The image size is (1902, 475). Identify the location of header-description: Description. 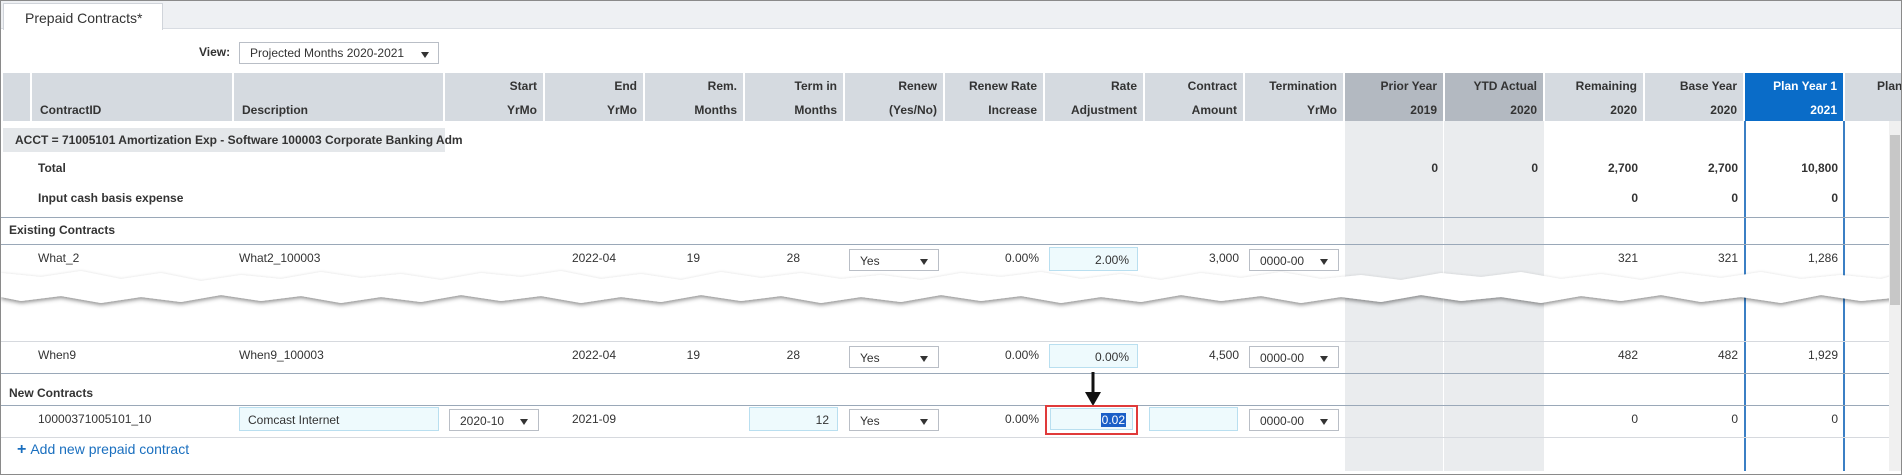
(339, 97).